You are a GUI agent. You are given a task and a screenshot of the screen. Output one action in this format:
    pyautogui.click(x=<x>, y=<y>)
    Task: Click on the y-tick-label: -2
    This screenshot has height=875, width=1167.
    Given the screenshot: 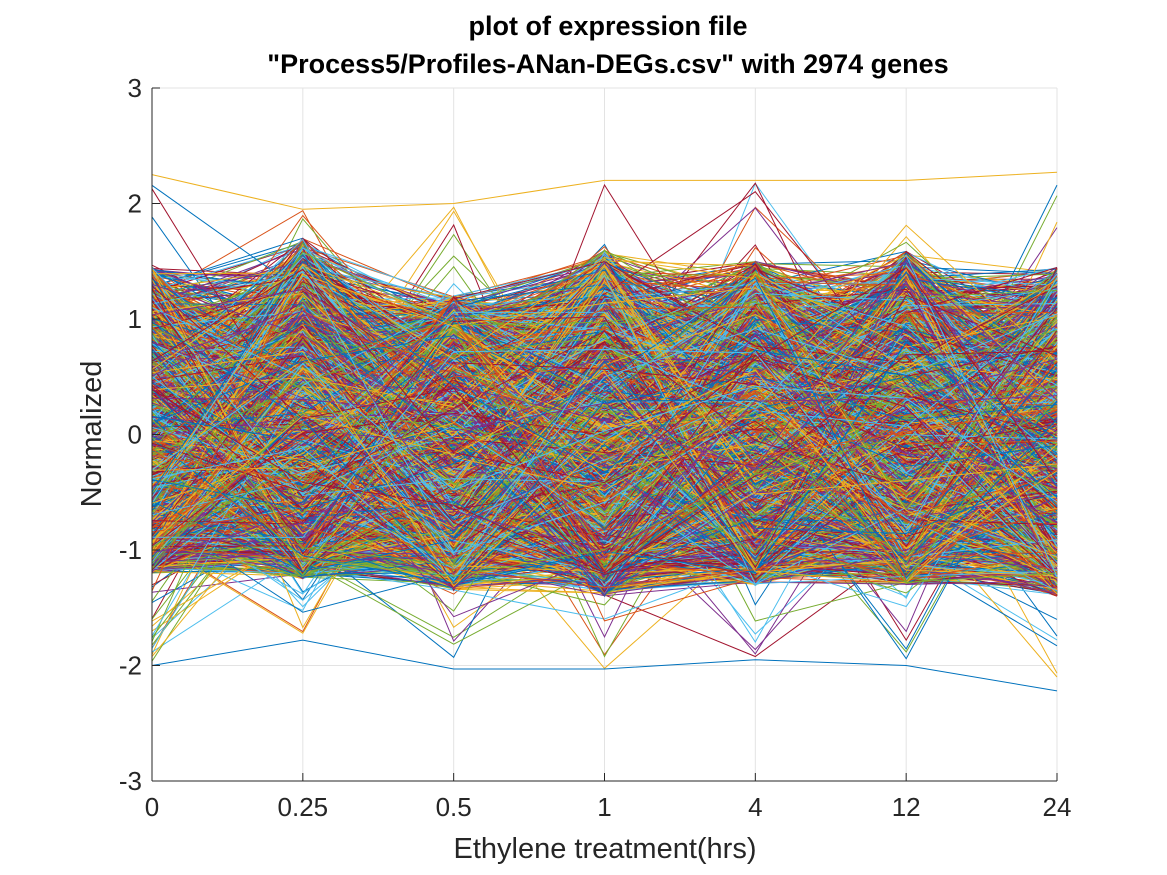 What is the action you would take?
    pyautogui.click(x=130, y=666)
    